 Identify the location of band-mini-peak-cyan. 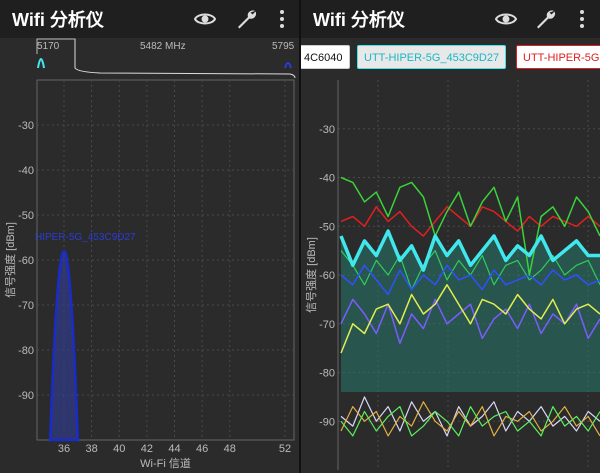
(41, 63).